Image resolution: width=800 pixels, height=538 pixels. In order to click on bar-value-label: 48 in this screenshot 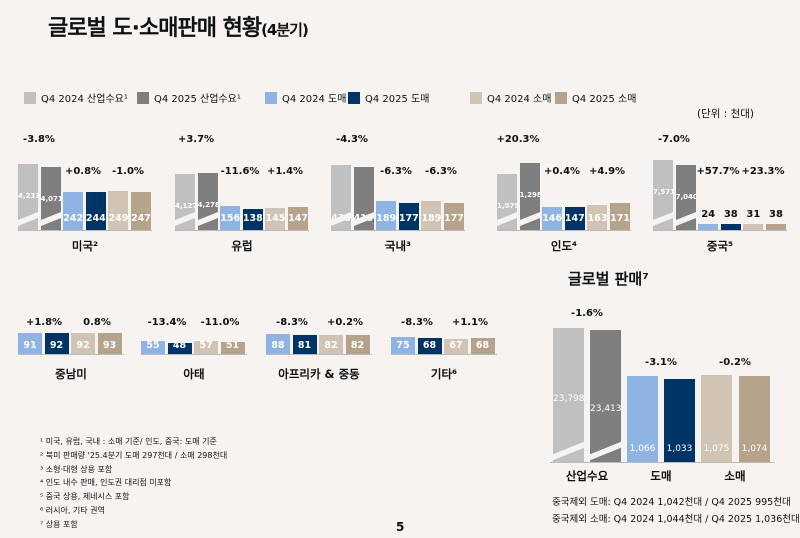, I will do `click(179, 346)`.